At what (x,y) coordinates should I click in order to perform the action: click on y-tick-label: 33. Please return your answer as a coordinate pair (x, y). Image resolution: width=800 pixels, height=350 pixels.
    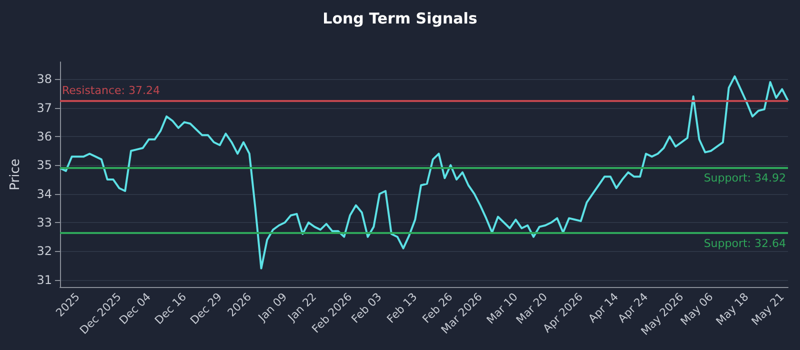
    Looking at the image, I should click on (44, 223).